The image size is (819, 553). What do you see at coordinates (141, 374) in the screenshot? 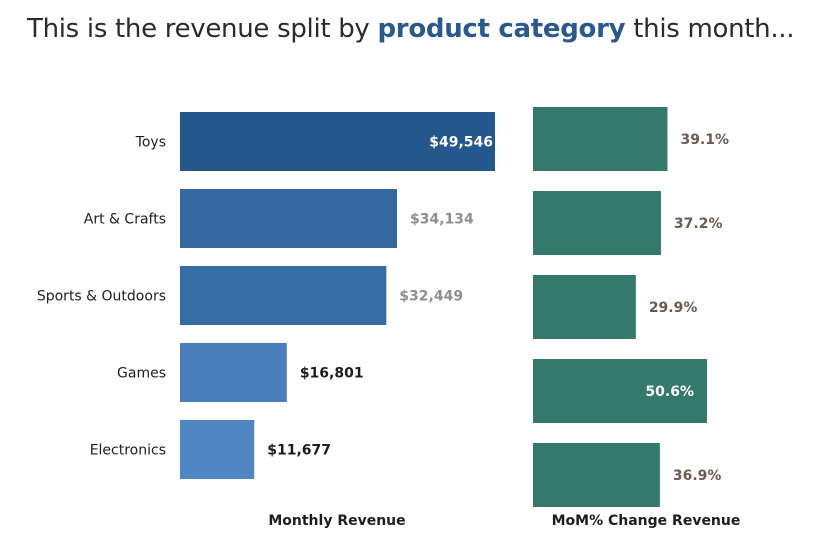
I see `category-label-games: Games` at bounding box center [141, 374].